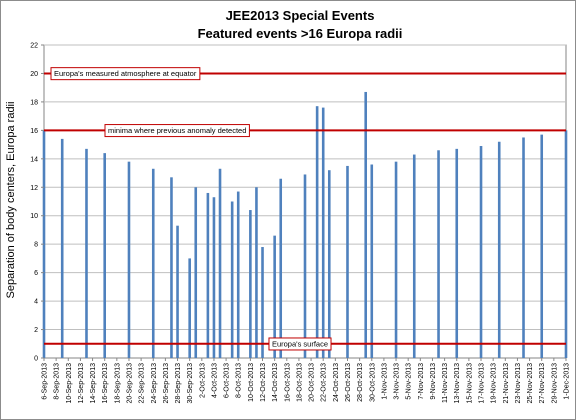  Describe the element at coordinates (36, 330) in the screenshot. I see `y-tick-label: 2` at that location.